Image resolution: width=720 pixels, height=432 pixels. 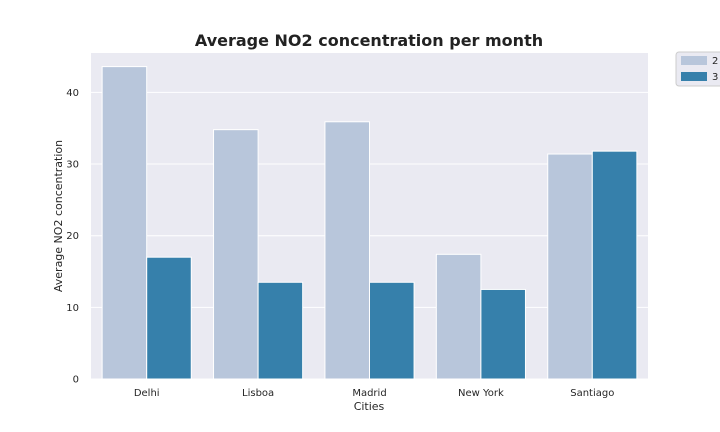 I want to click on x-axis-label: Cities, so click(x=369, y=406).